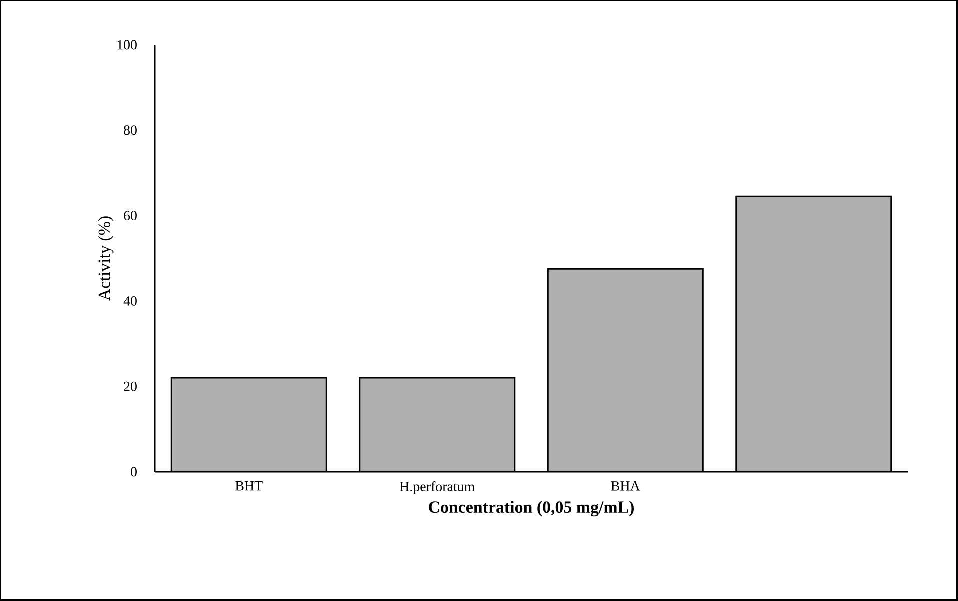 The height and width of the screenshot is (601, 958). What do you see at coordinates (249, 486) in the screenshot?
I see `x-tick-label: BHT` at bounding box center [249, 486].